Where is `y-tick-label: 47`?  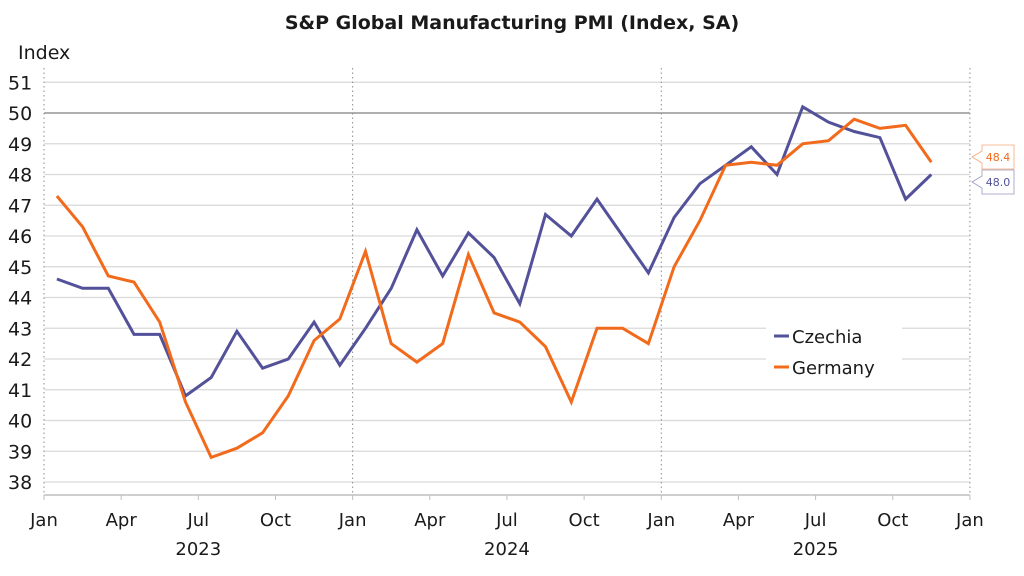 y-tick-label: 47 is located at coordinates (20, 206).